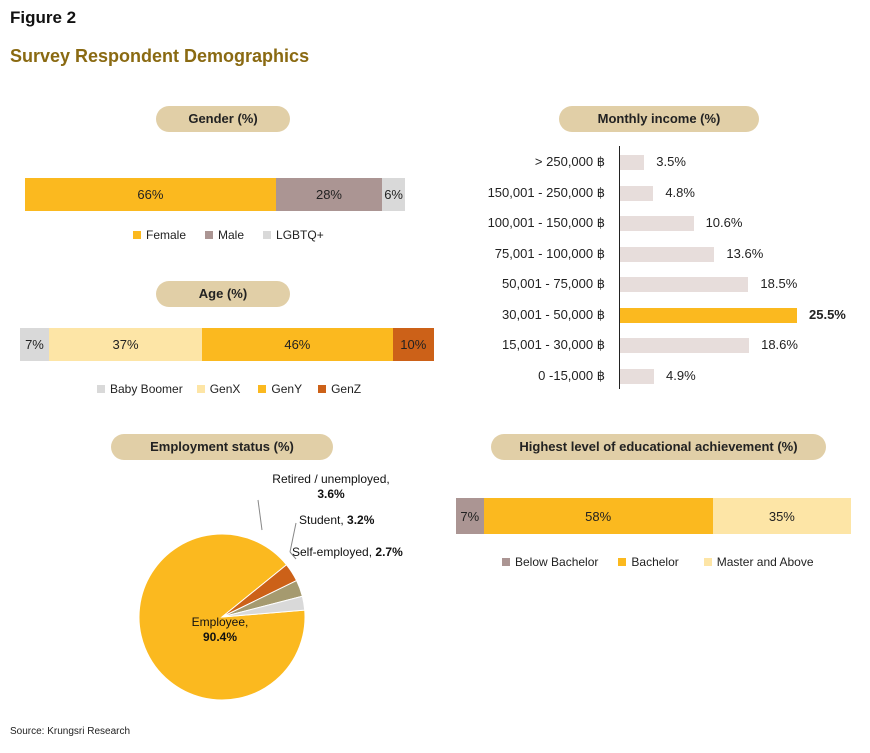 This screenshot has height=753, width=870. Describe the element at coordinates (553, 283) in the screenshot. I see `income-category-label: 50,001 - 75,000 ฿` at that location.